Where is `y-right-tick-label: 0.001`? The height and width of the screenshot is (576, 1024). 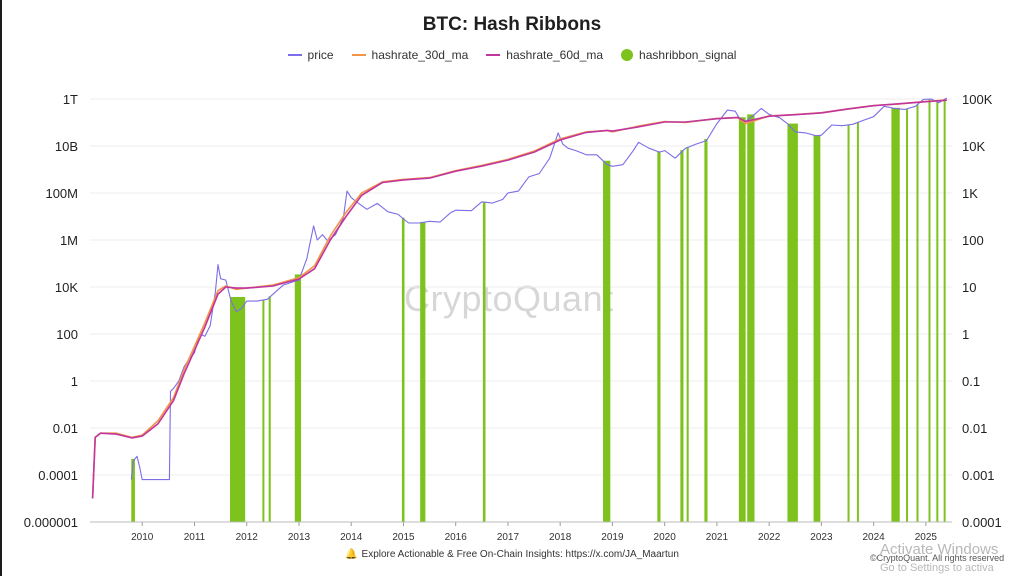 y-right-tick-label: 0.001 is located at coordinates (978, 475).